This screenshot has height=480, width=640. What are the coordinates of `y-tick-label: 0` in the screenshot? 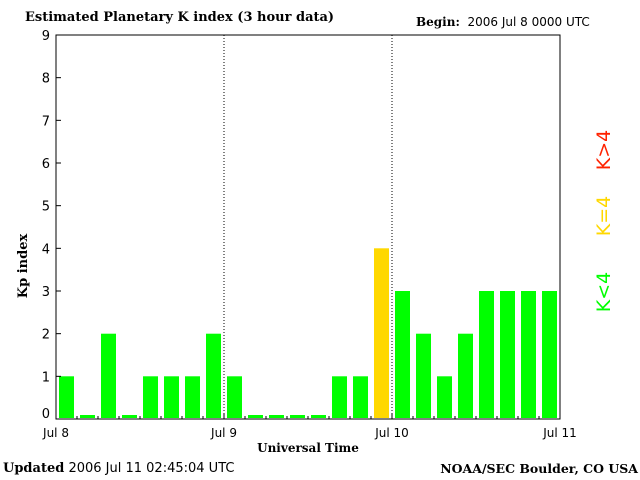 It's located at (46, 414).